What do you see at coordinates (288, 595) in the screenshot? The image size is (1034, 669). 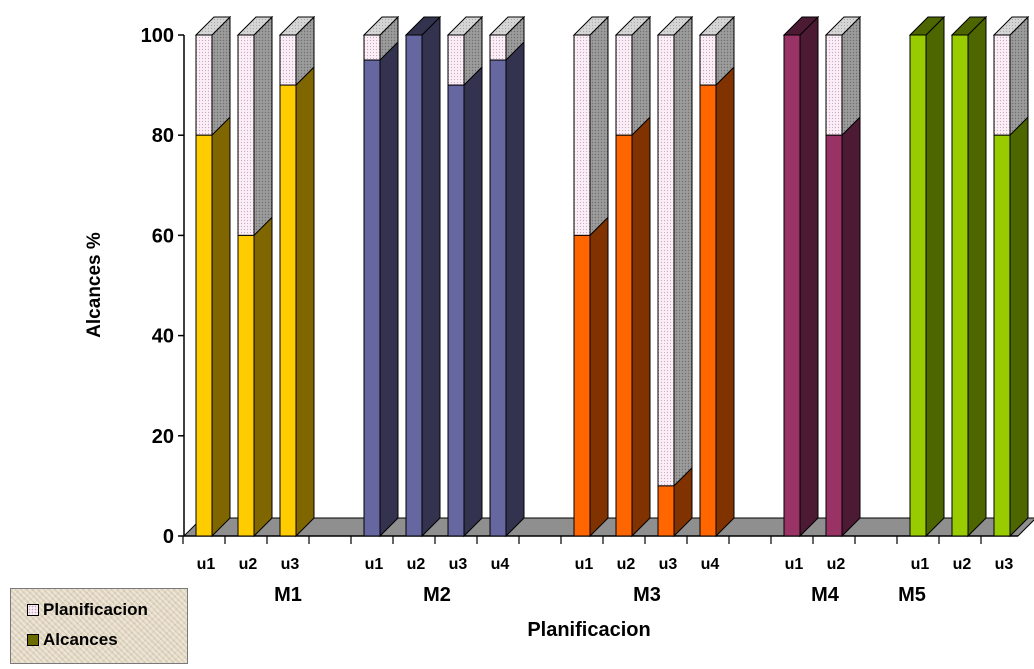 I see `group-label: M1` at bounding box center [288, 595].